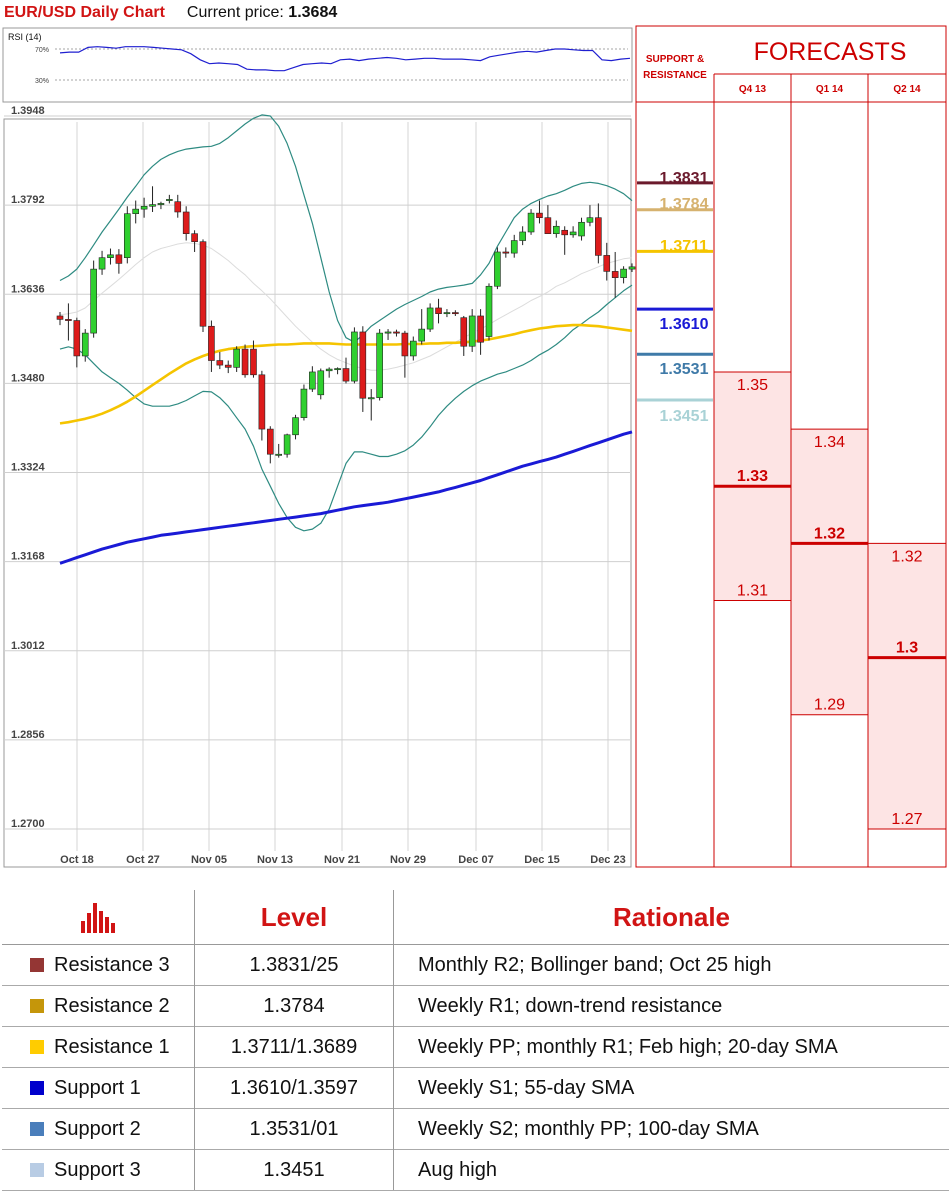 Image resolution: width=951 pixels, height=1194 pixels. Describe the element at coordinates (294, 1088) in the screenshot. I see `level-value: 1.3610/1.3597` at that location.